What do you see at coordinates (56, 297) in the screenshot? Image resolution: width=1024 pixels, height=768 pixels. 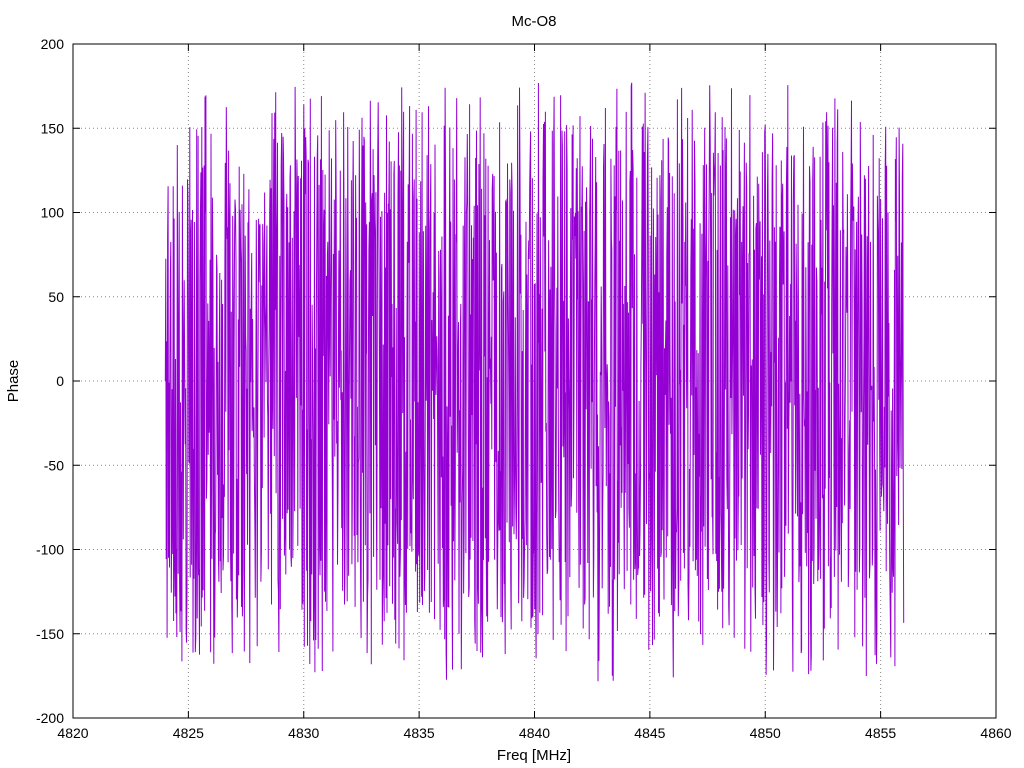 I see `y-tick-label: 50` at bounding box center [56, 297].